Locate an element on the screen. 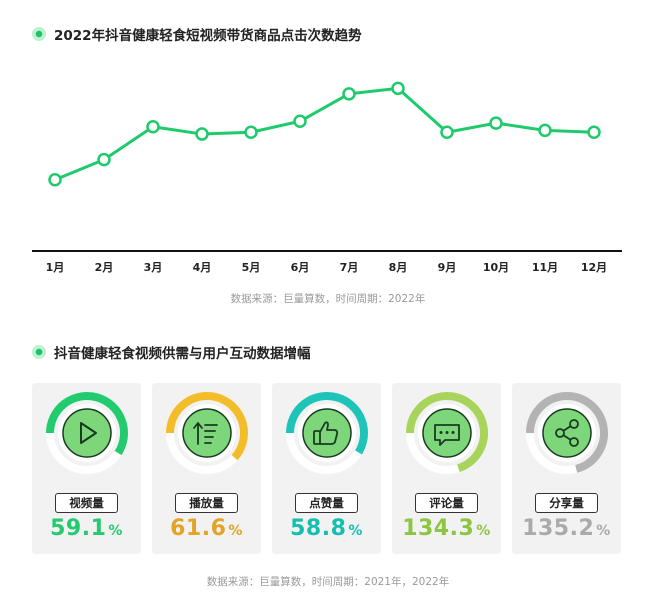 This screenshot has width=656, height=601. metric-number: 58.8 is located at coordinates (318, 528).